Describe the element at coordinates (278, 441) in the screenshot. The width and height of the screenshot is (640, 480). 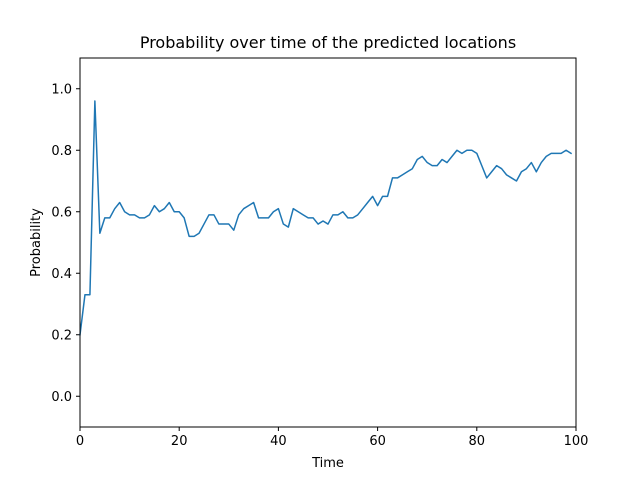
I see `x-tick-label: 40` at that location.